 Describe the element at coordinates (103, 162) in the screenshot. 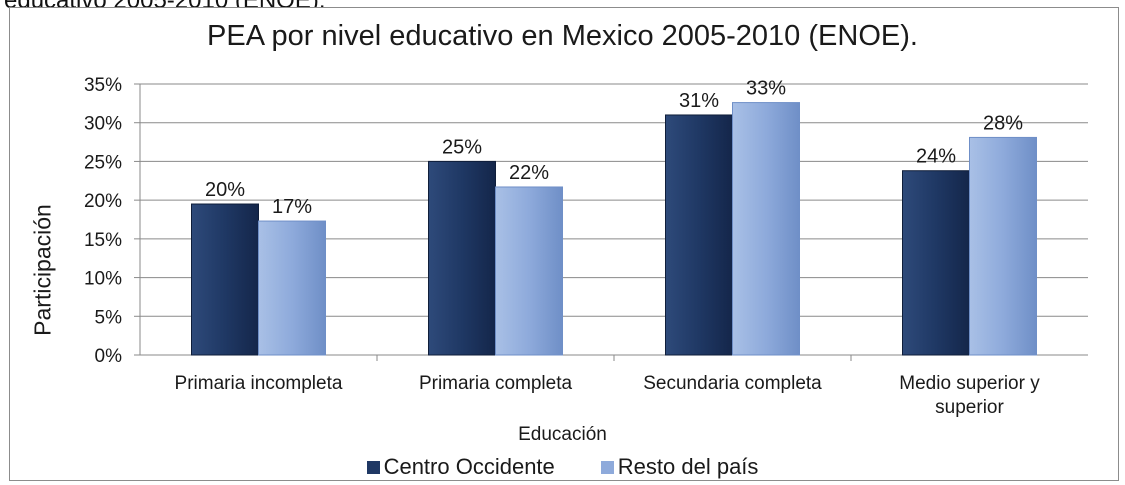

I see `y-tick-label: 25%` at that location.